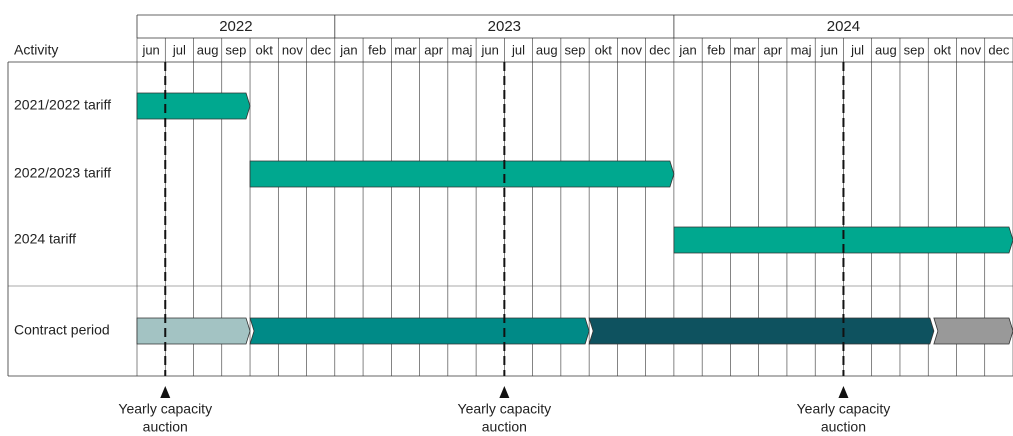  I want to click on activity-header: Activity, so click(36, 50).